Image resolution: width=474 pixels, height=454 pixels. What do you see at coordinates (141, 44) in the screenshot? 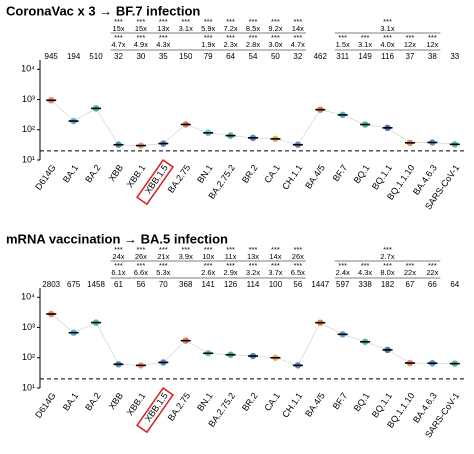
I see `fold-change: 4.9x` at bounding box center [141, 44].